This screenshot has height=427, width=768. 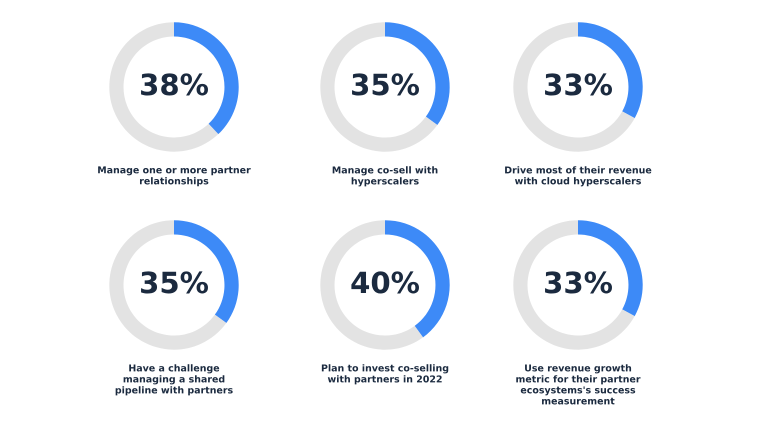 What do you see at coordinates (578, 384) in the screenshot?
I see `text: Use revenue growth metric for their partner ecosystems's success measurement` at bounding box center [578, 384].